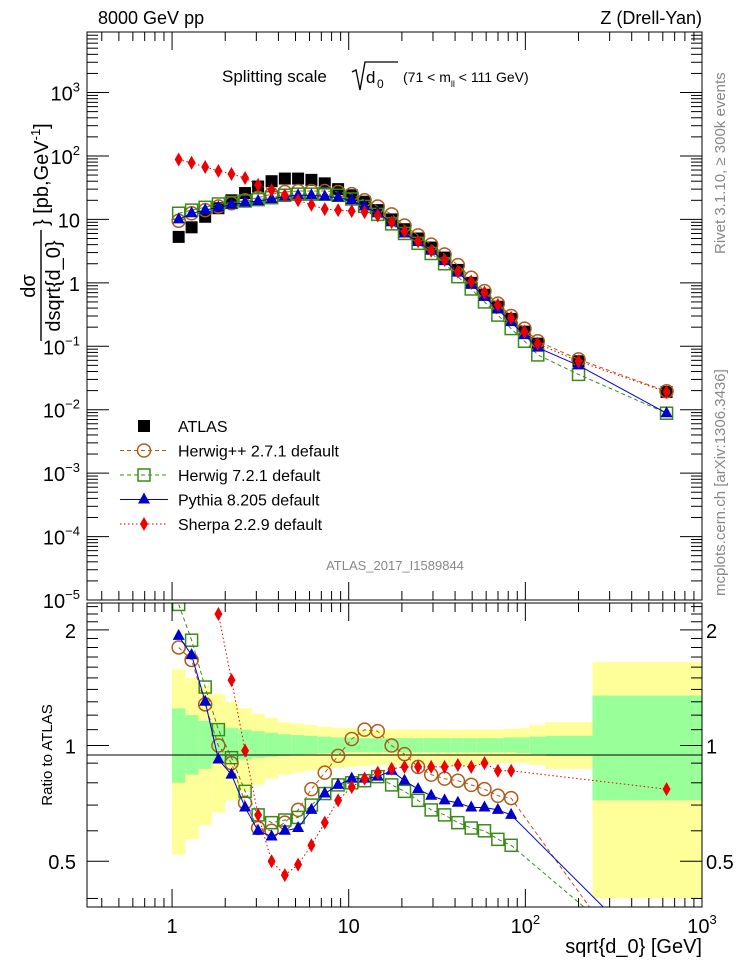 This screenshot has height=972, width=746. Describe the element at coordinates (720, 863) in the screenshot. I see `ratio-y-tick-label-right: 0.5` at that location.